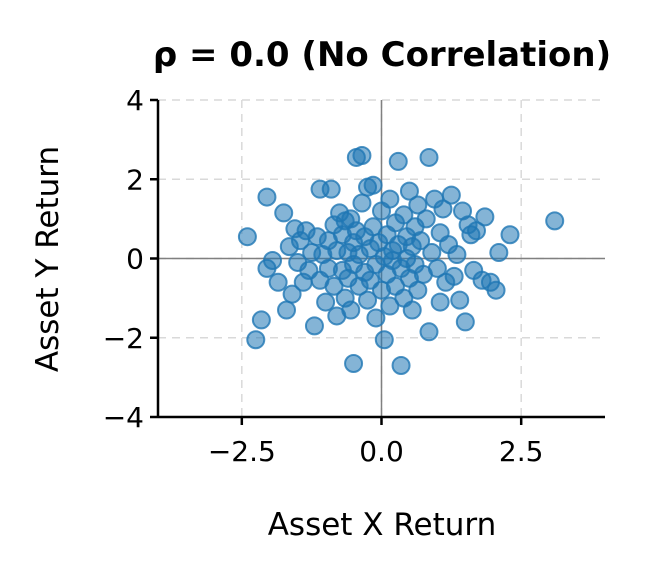 Image resolution: width=672 pixels, height=574 pixels. What do you see at coordinates (381, 451) in the screenshot?
I see `x-tick-label-1: 0.0` at bounding box center [381, 451].